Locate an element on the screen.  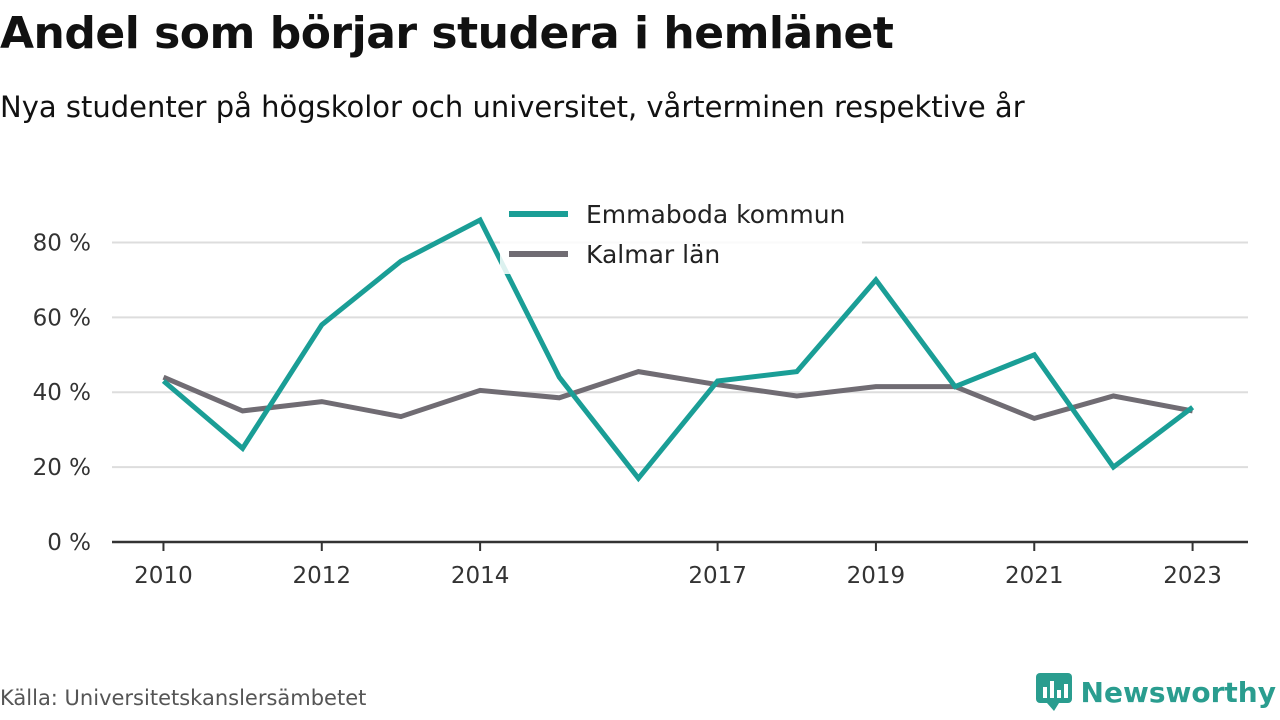
series-line is located at coordinates (678, 395).